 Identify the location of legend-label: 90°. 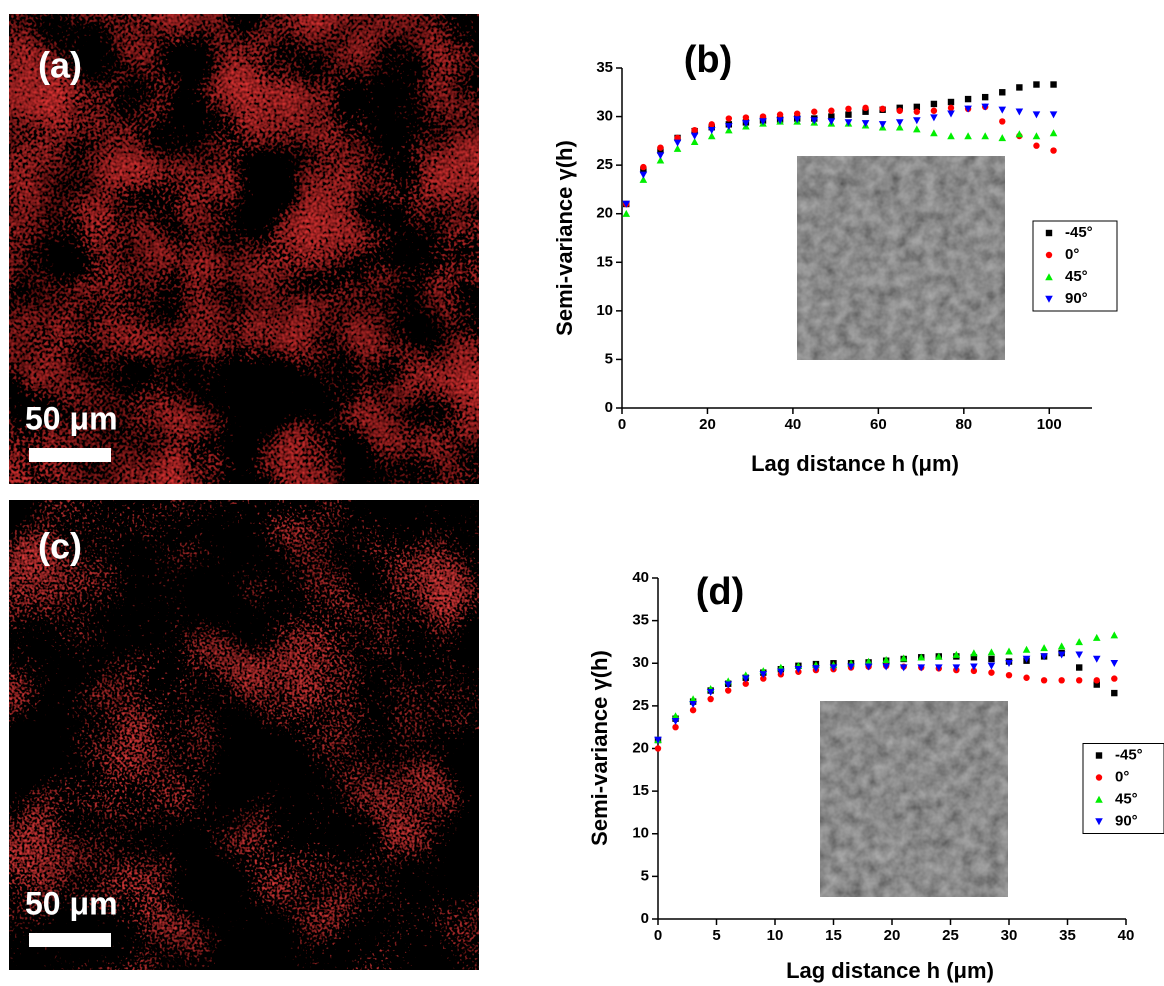
(1126, 820).